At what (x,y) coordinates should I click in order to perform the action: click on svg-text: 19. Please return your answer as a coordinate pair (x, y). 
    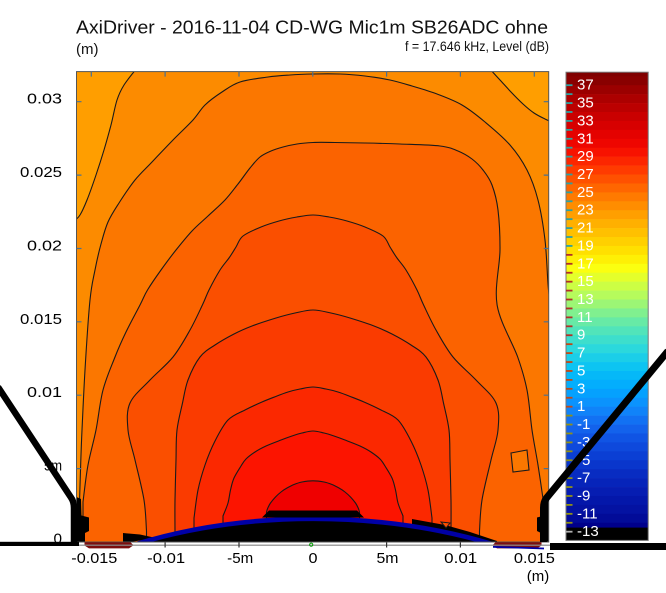
    Looking at the image, I should click on (585, 245).